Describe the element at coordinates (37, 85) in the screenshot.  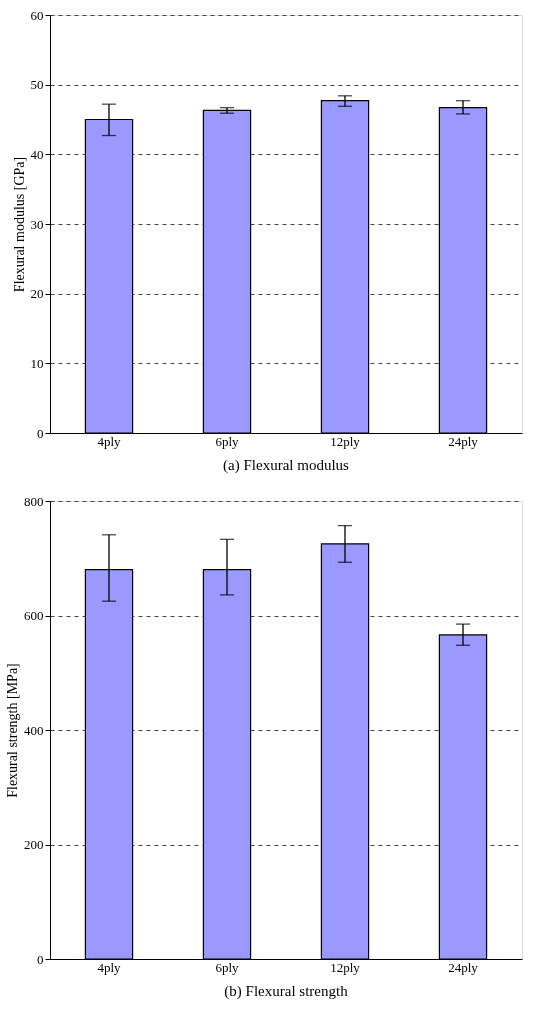
I see `y-tick-label: 50` at that location.